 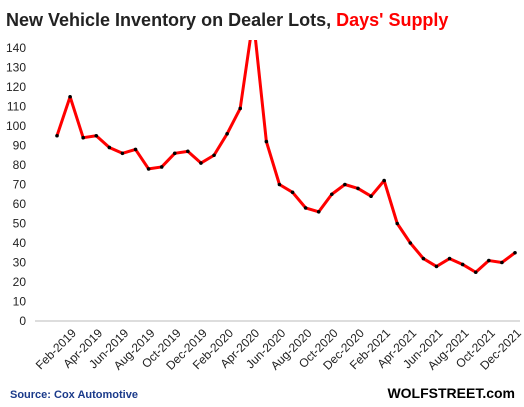 What do you see at coordinates (20, 302) in the screenshot?
I see `y-tick-label: 10` at bounding box center [20, 302].